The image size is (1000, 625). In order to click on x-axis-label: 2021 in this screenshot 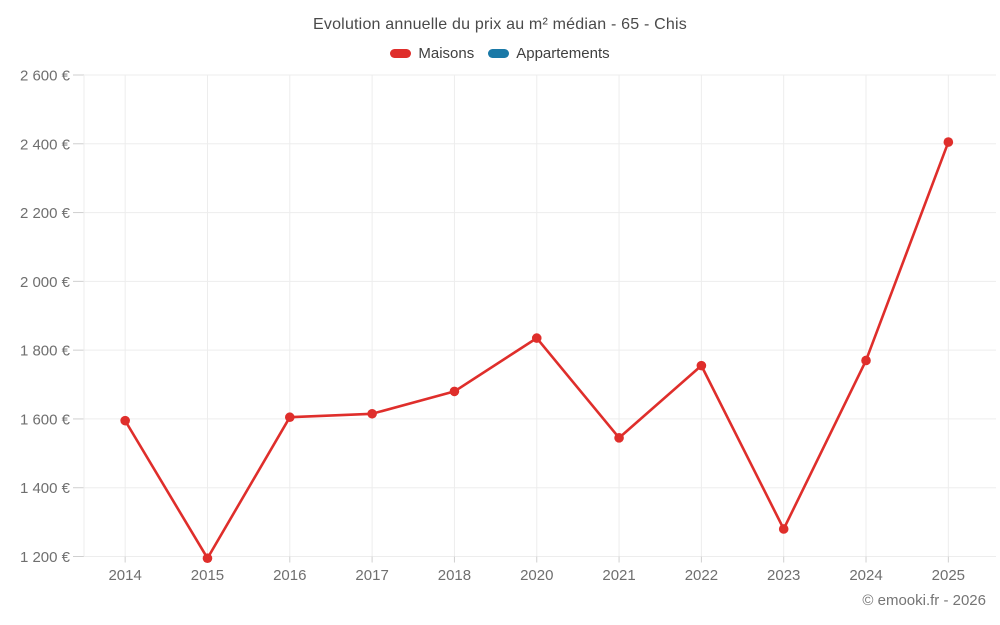, I will do `click(618, 575)`.